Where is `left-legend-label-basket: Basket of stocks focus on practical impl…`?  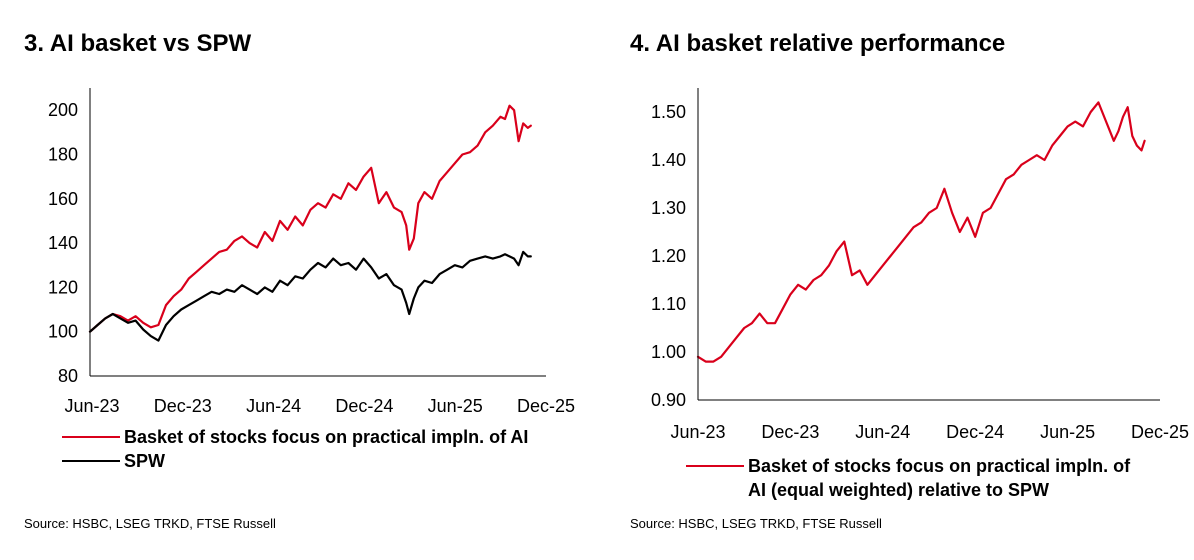
left-legend-label-basket: Basket of stocks focus on practical impl… is located at coordinates (326, 437).